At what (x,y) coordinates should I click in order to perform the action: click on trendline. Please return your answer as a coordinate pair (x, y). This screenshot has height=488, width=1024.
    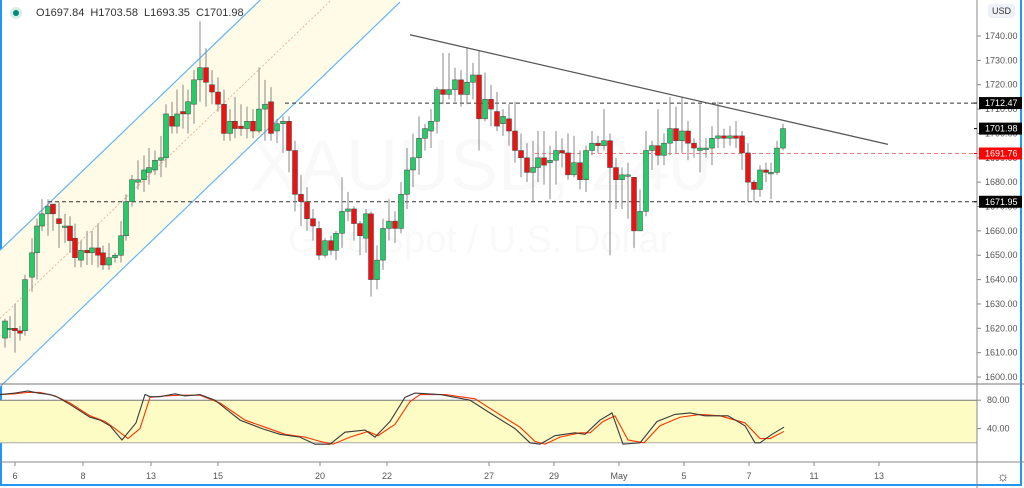
    Looking at the image, I should click on (649, 90).